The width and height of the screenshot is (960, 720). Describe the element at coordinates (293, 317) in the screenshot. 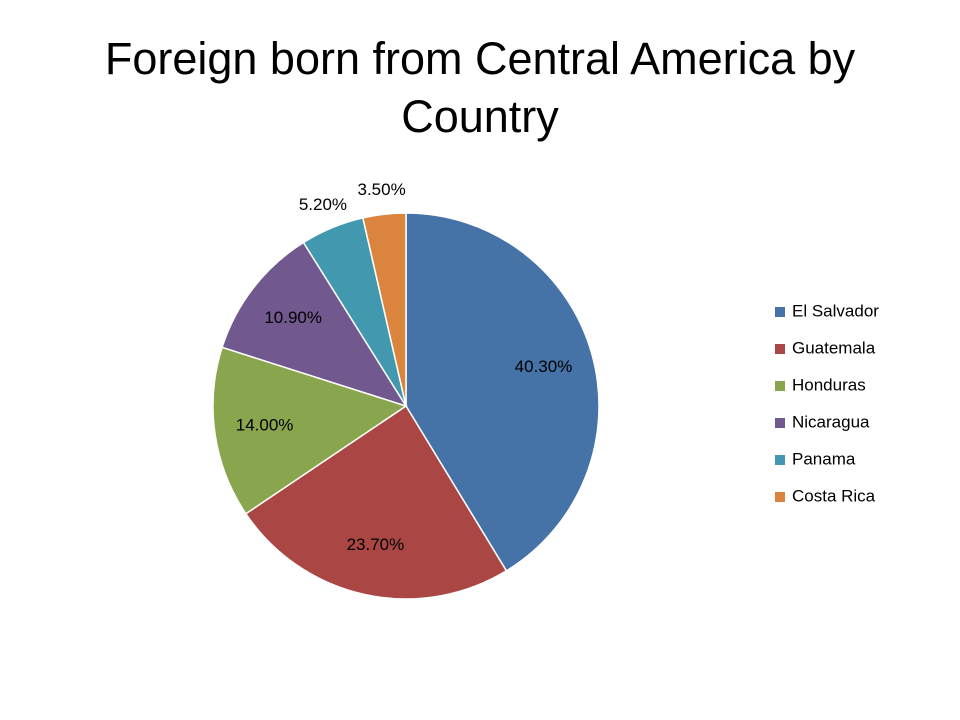

I see `data-label: 10.90%` at that location.